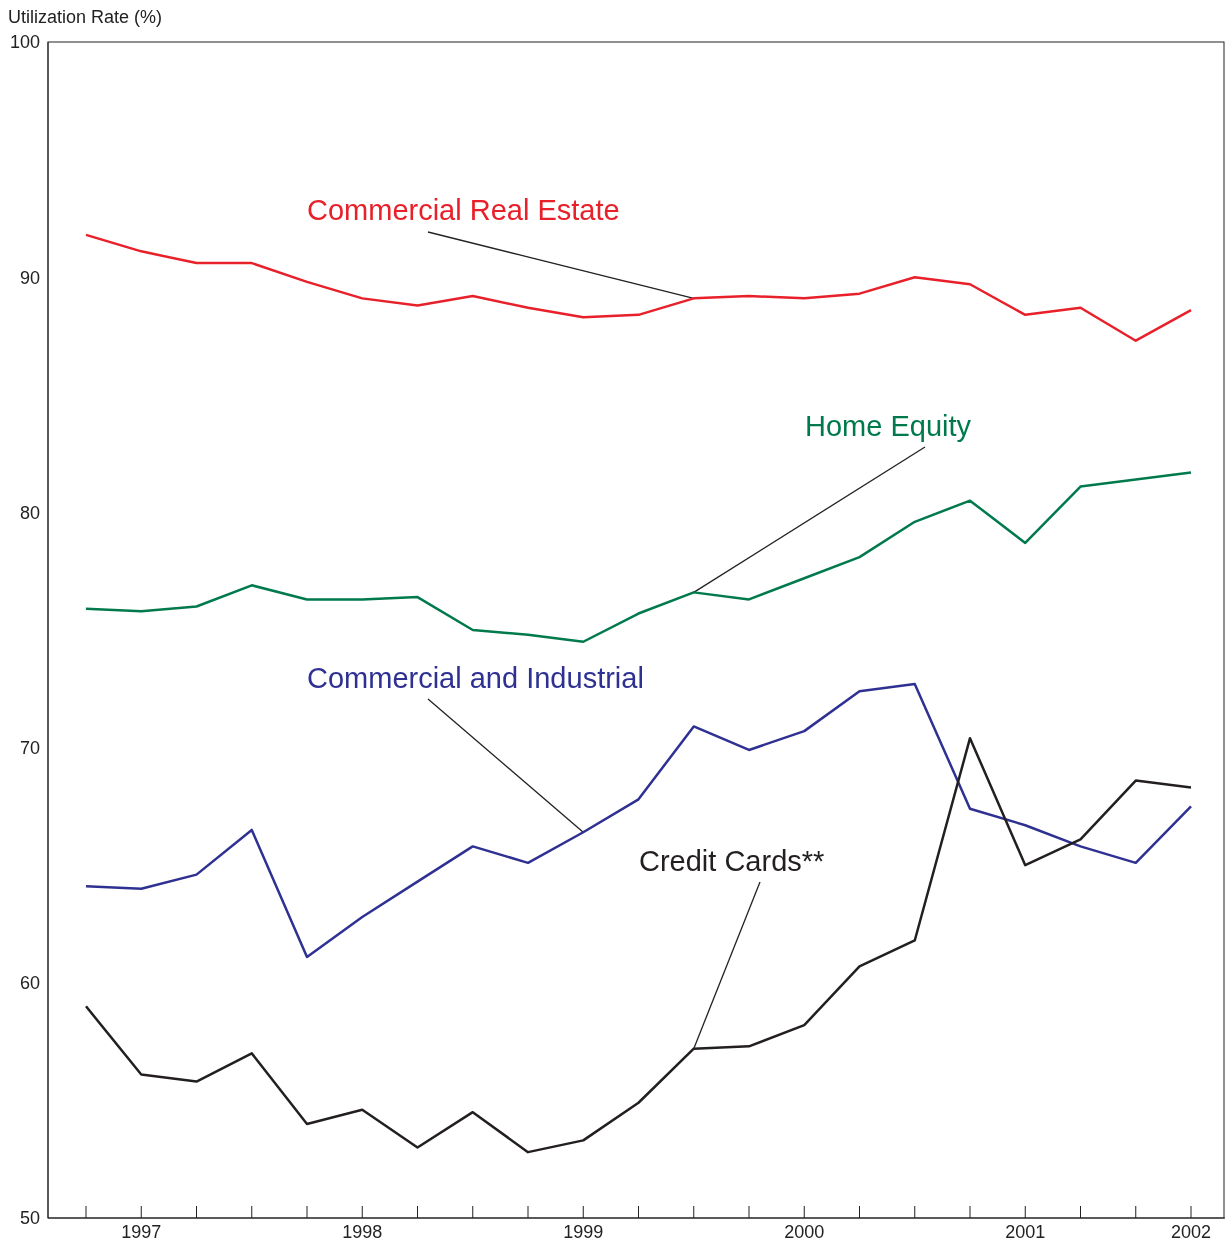 The height and width of the screenshot is (1244, 1225). Describe the element at coordinates (583, 1232) in the screenshot. I see `x-tick-label: 1999` at that location.